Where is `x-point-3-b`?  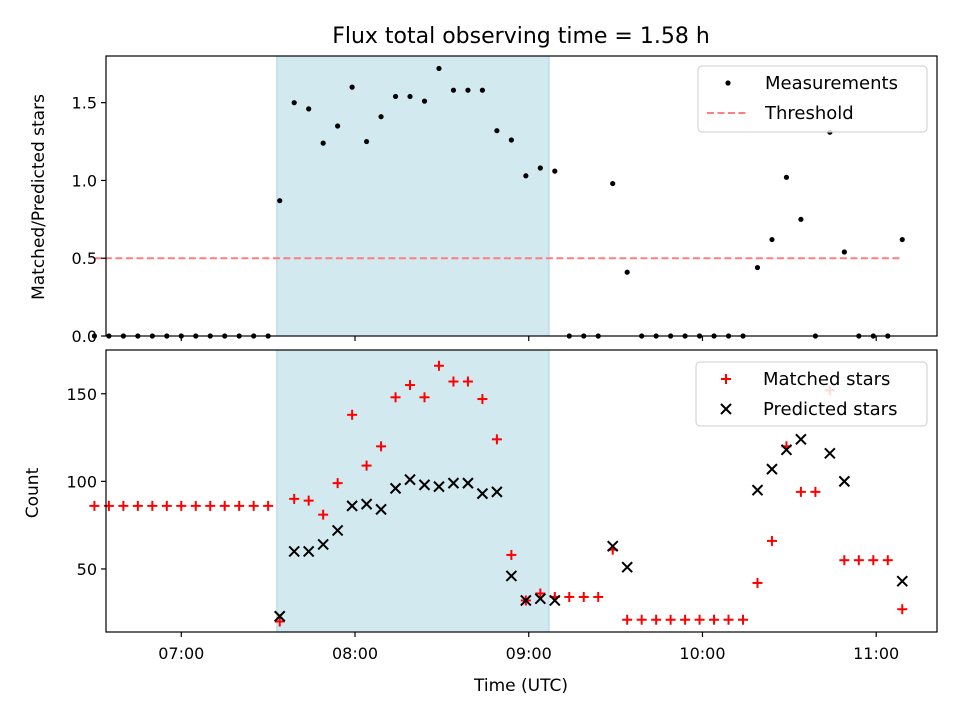
x-point-3-b is located at coordinates (323, 544).